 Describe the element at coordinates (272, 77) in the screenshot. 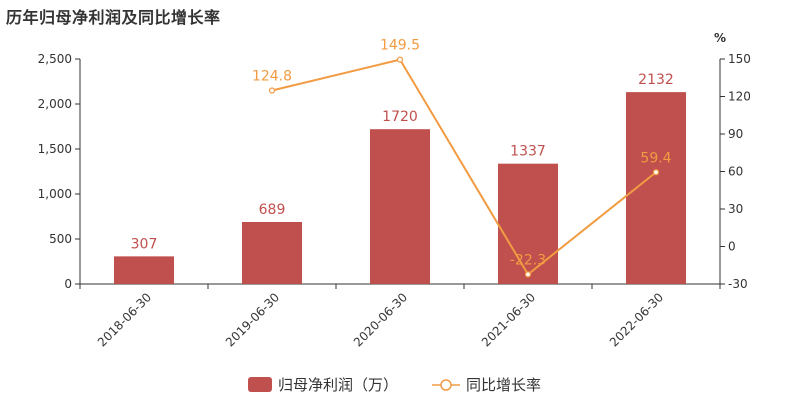

I see `growth-data-label: 124.8` at that location.